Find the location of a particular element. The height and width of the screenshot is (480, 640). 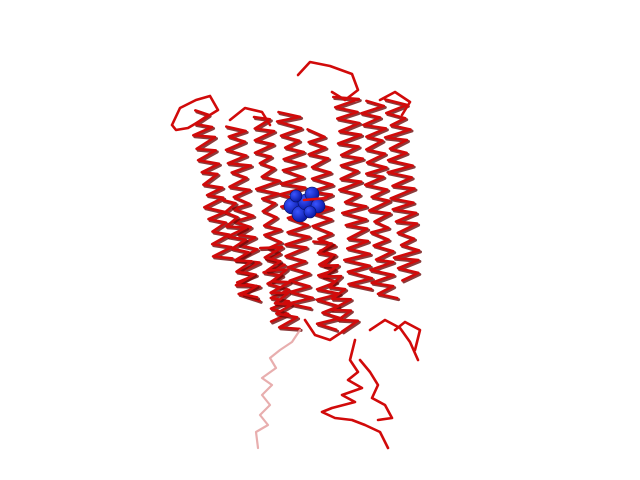

c-terminal-loop is located at coordinates (376, 390).